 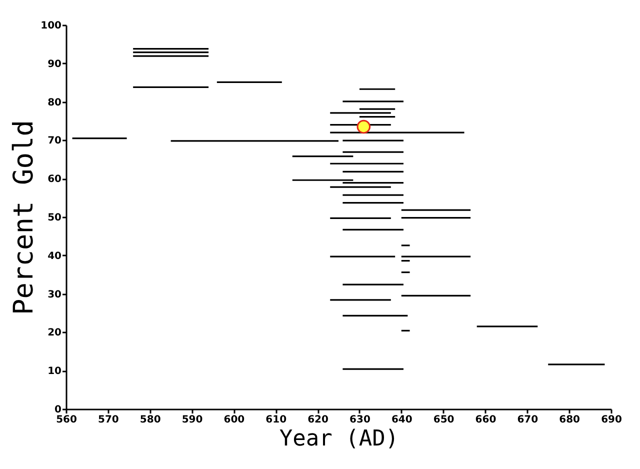 What do you see at coordinates (318, 420) in the screenshot?
I see `x-tick-label: 620` at bounding box center [318, 420].